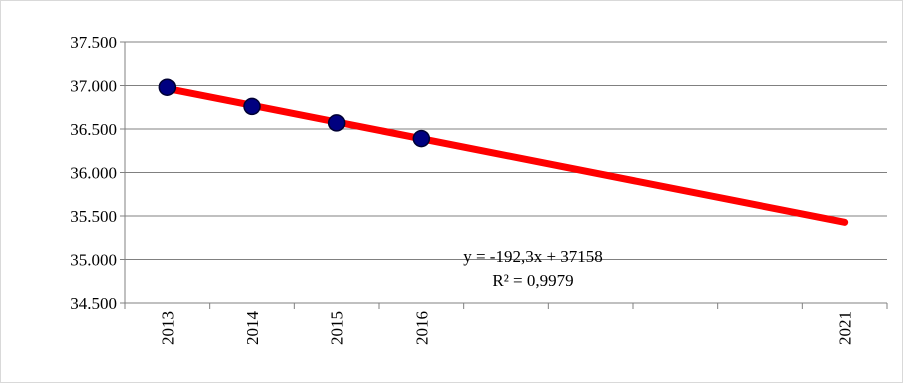 This screenshot has height=383, width=903. What do you see at coordinates (294, 113) in the screenshot?
I see `data-points` at bounding box center [294, 113].